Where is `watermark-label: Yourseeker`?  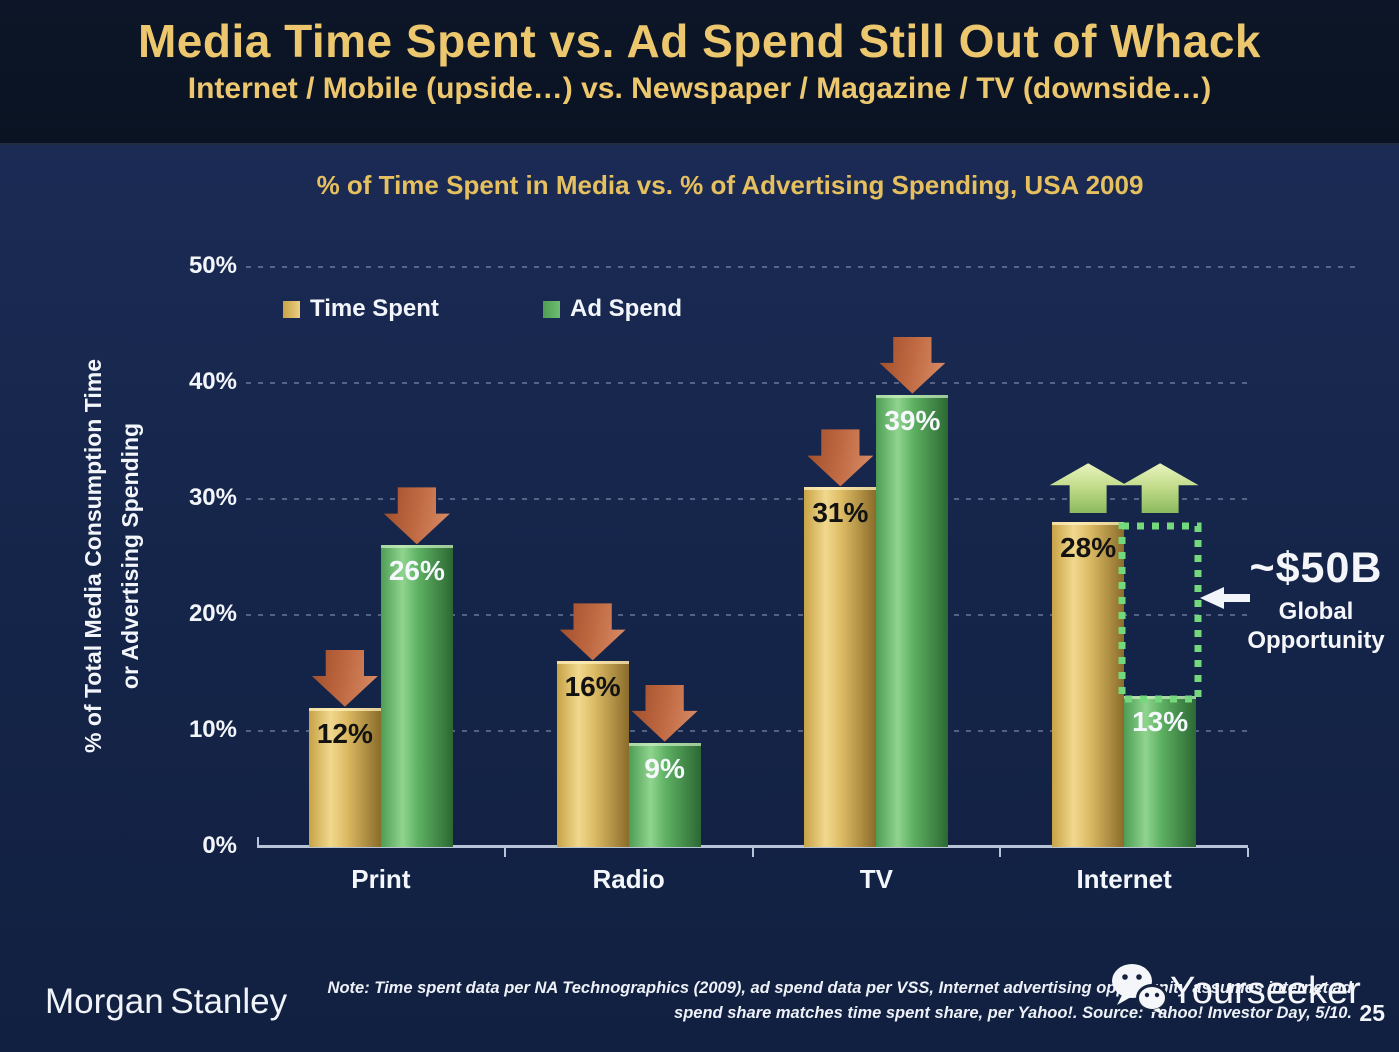
watermark-label: Yourseeker is located at coordinates (1265, 991).